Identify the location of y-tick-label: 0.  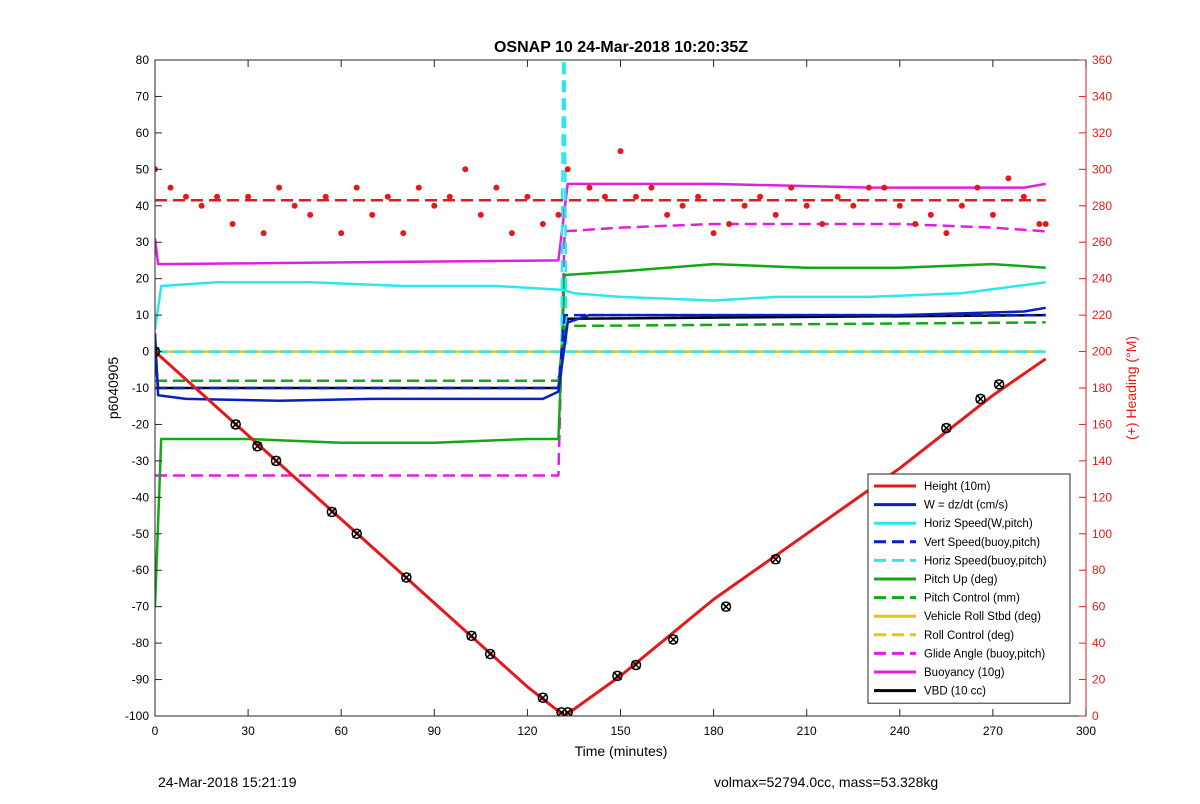
(145, 352).